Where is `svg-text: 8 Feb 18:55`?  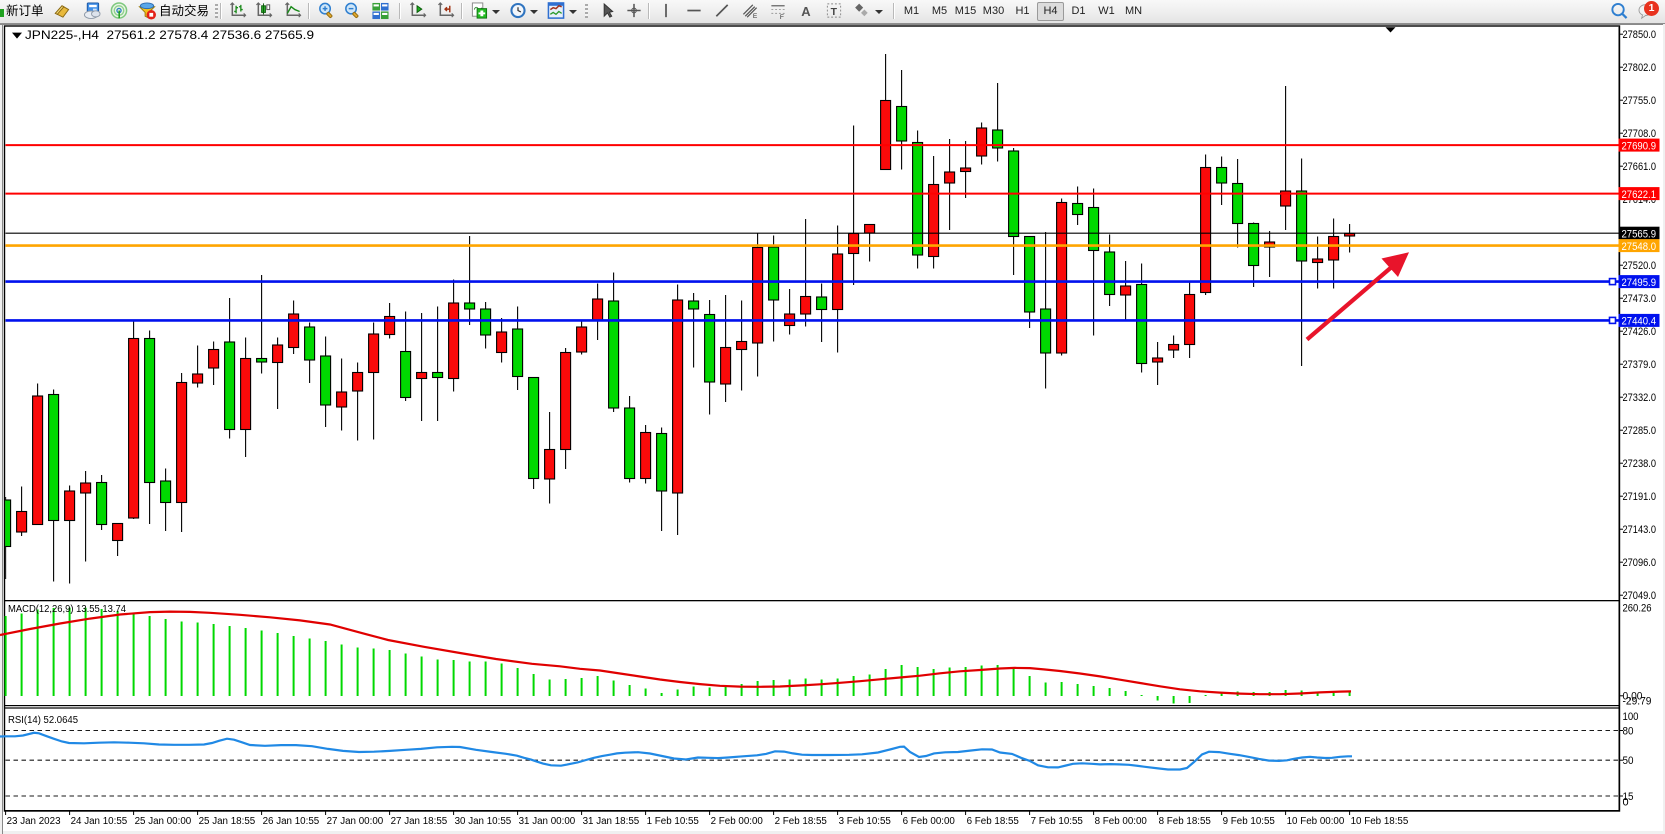
svg-text: 8 Feb 18:55 is located at coordinates (1185, 821).